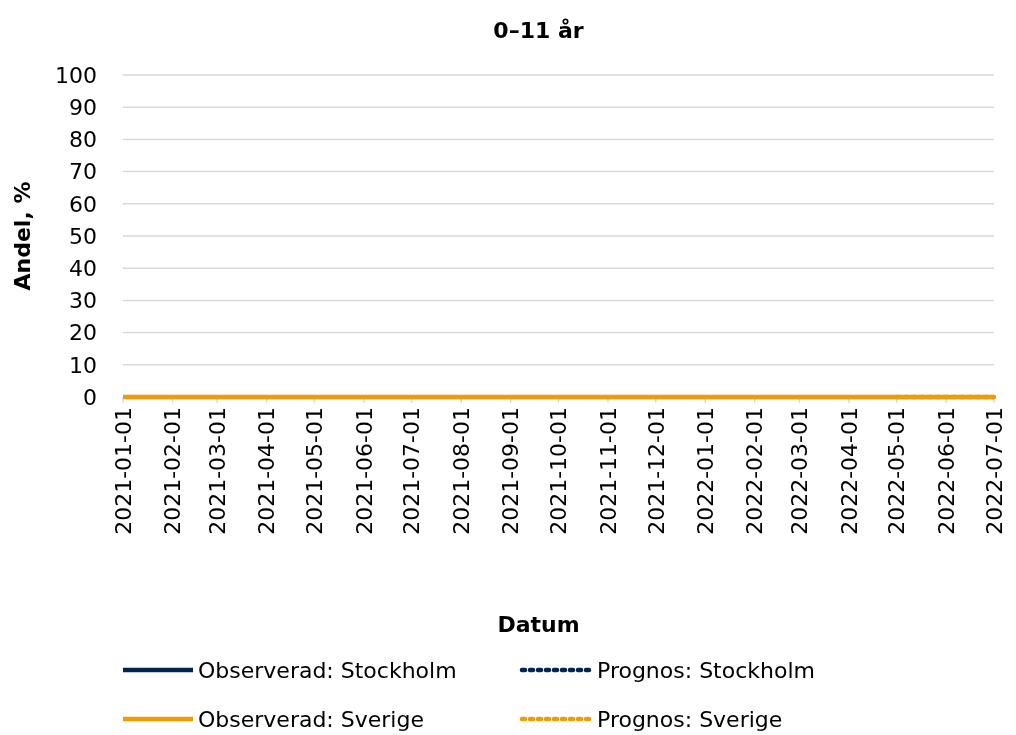 The image size is (1016, 735). Describe the element at coordinates (705, 471) in the screenshot. I see `x-tick-label: 2022-01-01` at that location.